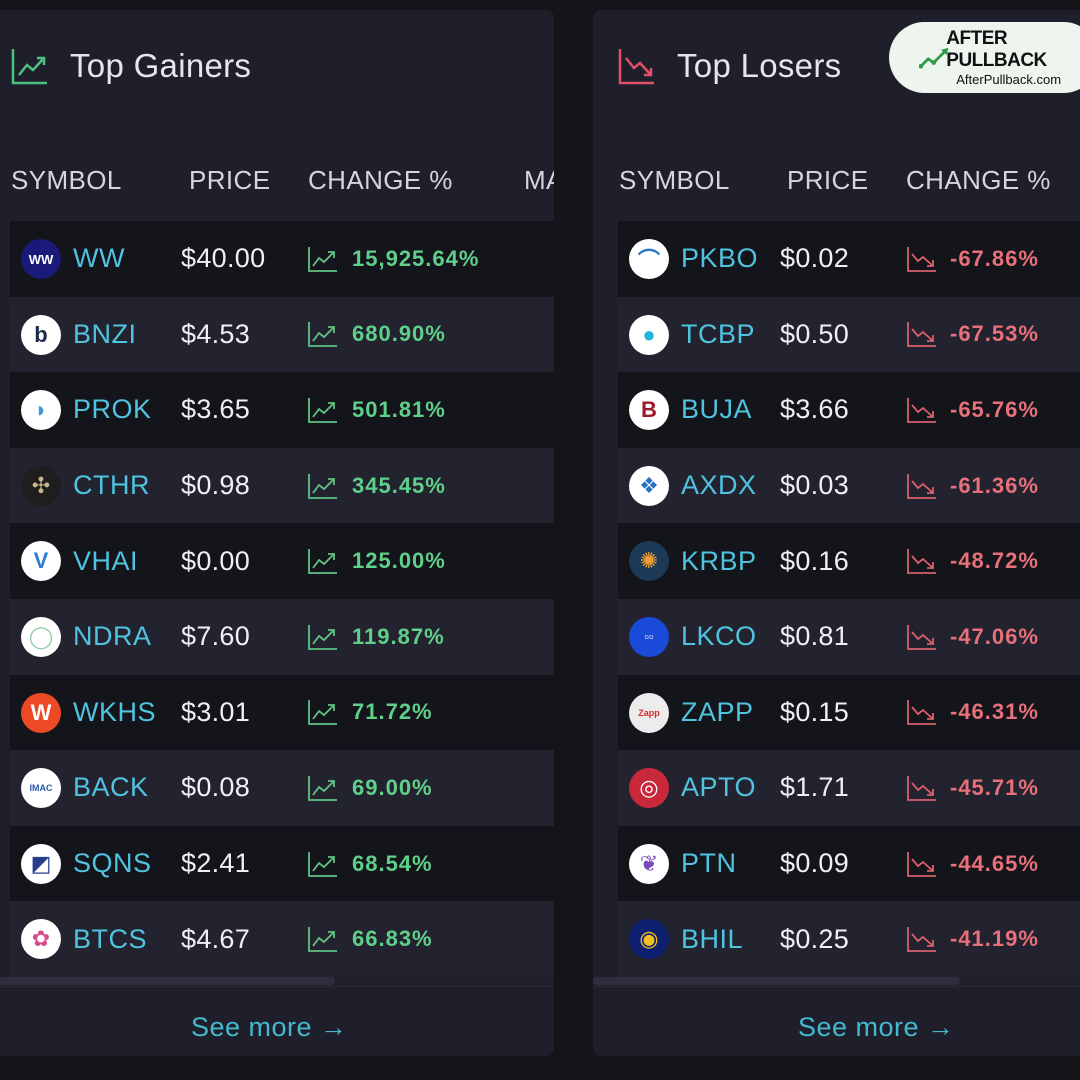 The width and height of the screenshot is (1080, 1080). Describe the element at coordinates (41, 334) in the screenshot. I see `company-logo-icon: b` at that location.